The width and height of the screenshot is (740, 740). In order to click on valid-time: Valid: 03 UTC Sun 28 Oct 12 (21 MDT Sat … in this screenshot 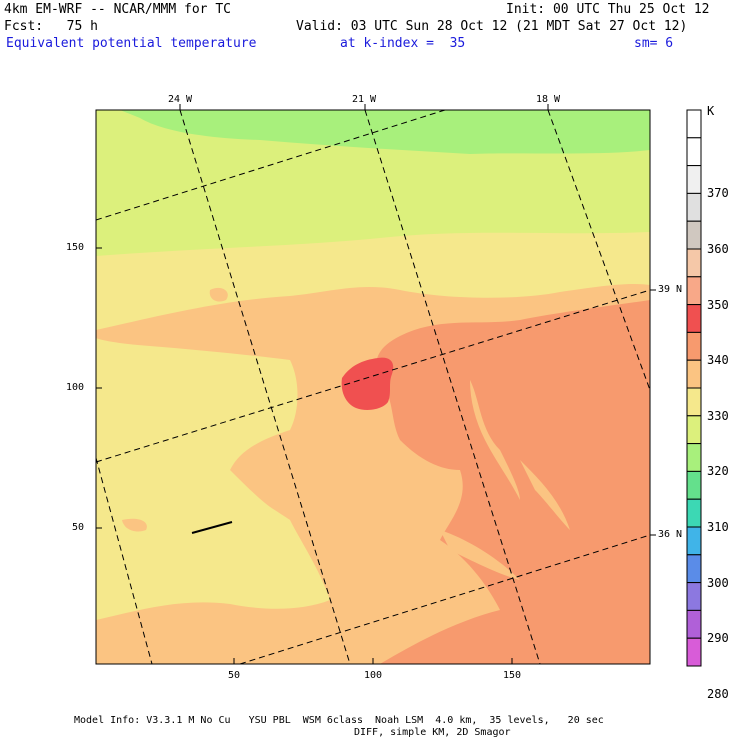, I will do `click(492, 26)`.